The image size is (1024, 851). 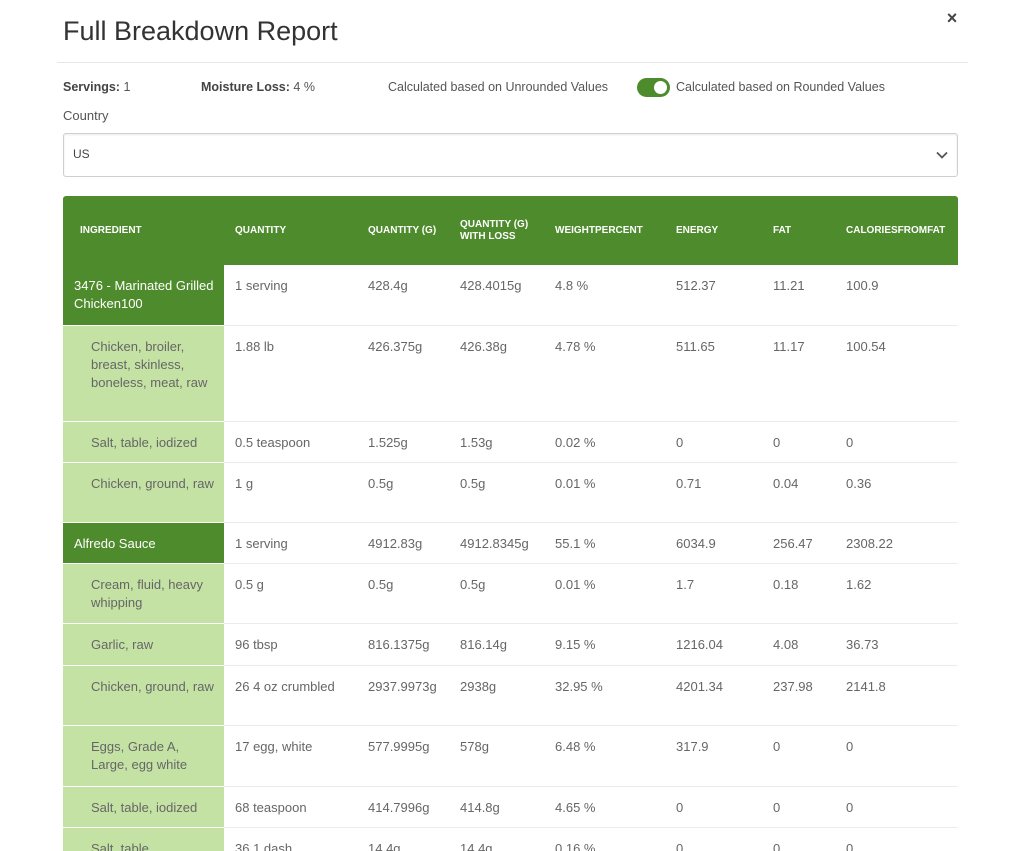 What do you see at coordinates (290, 807) in the screenshot?
I see `table-cell: 68 teaspoon` at bounding box center [290, 807].